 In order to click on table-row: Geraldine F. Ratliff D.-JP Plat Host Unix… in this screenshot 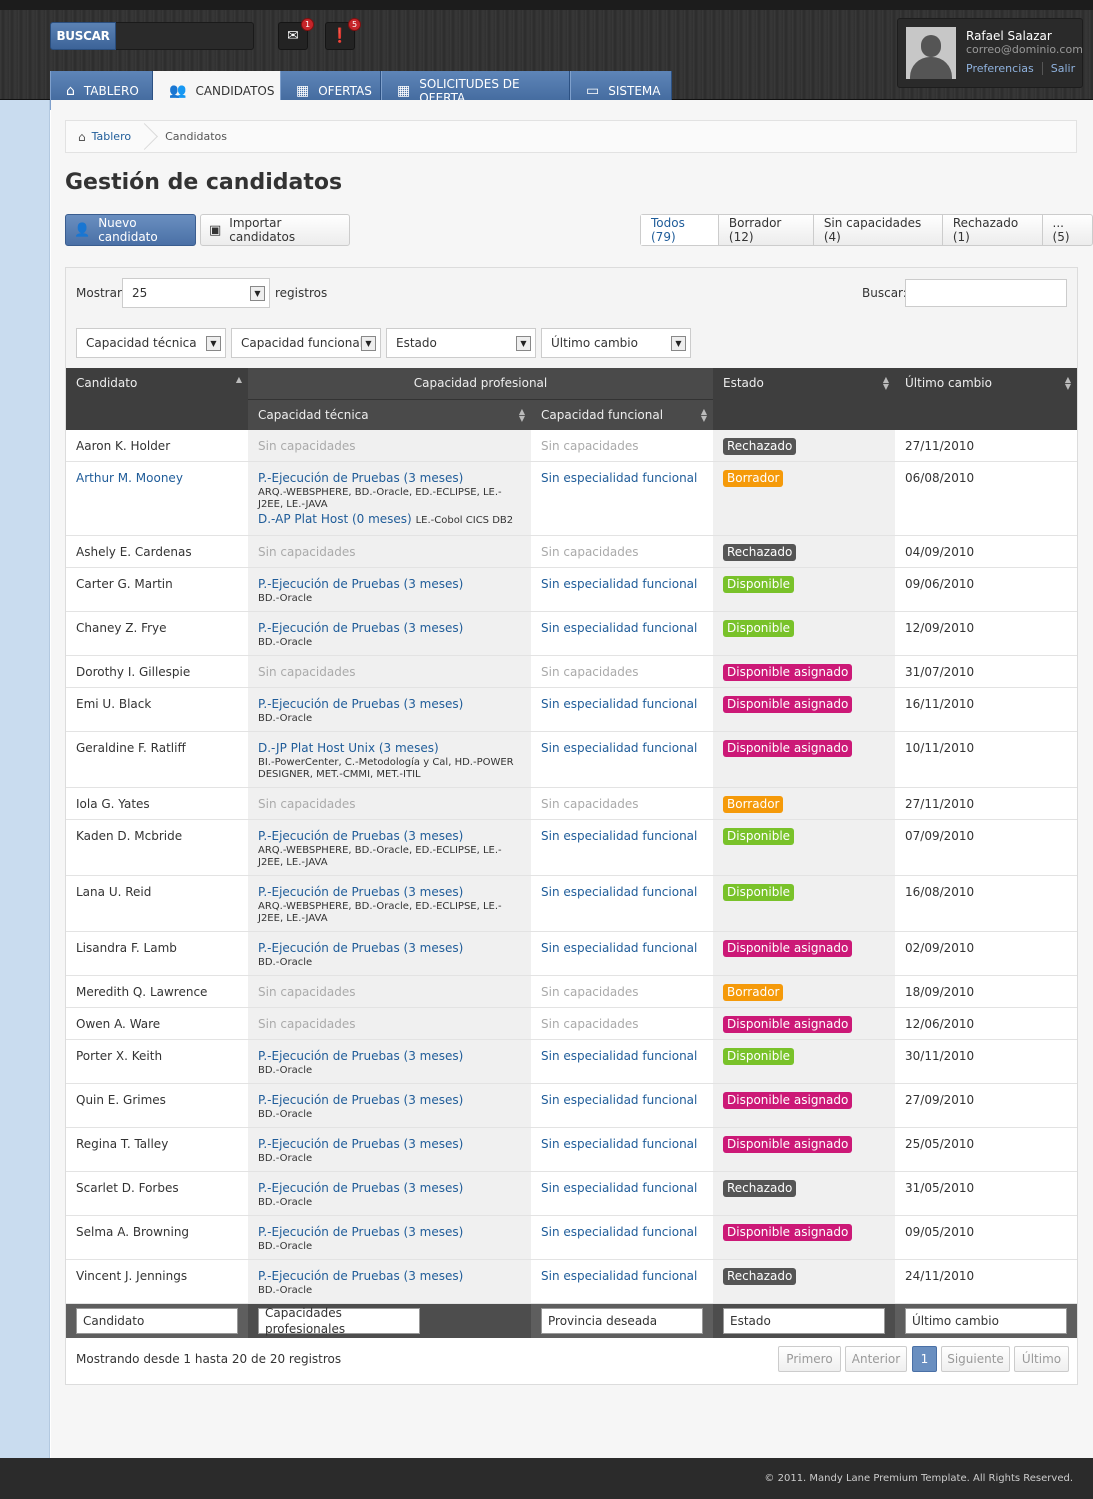, I will do `click(571, 759)`.